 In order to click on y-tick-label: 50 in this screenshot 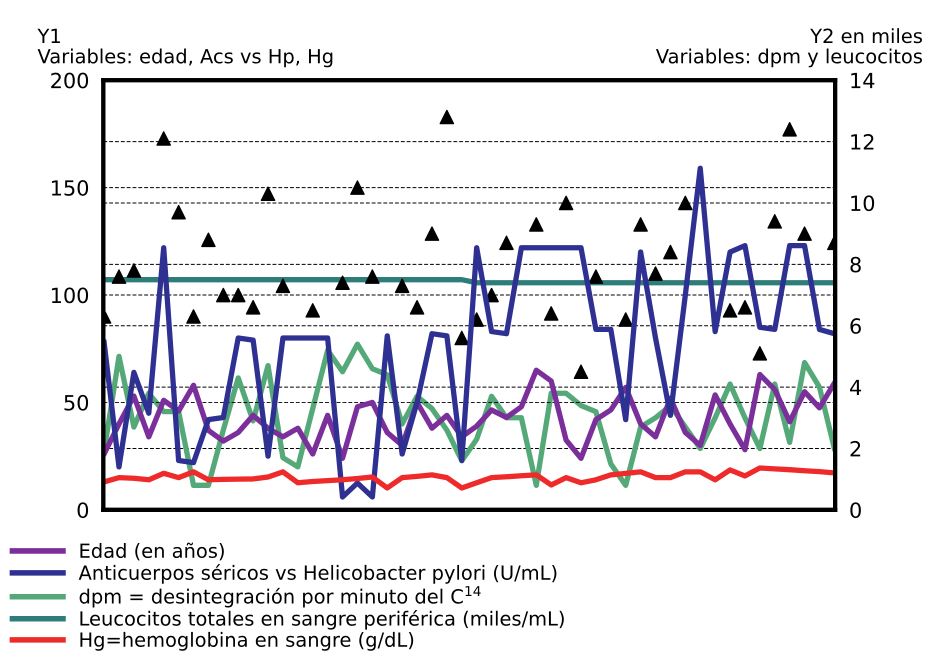, I will do `click(76, 402)`.